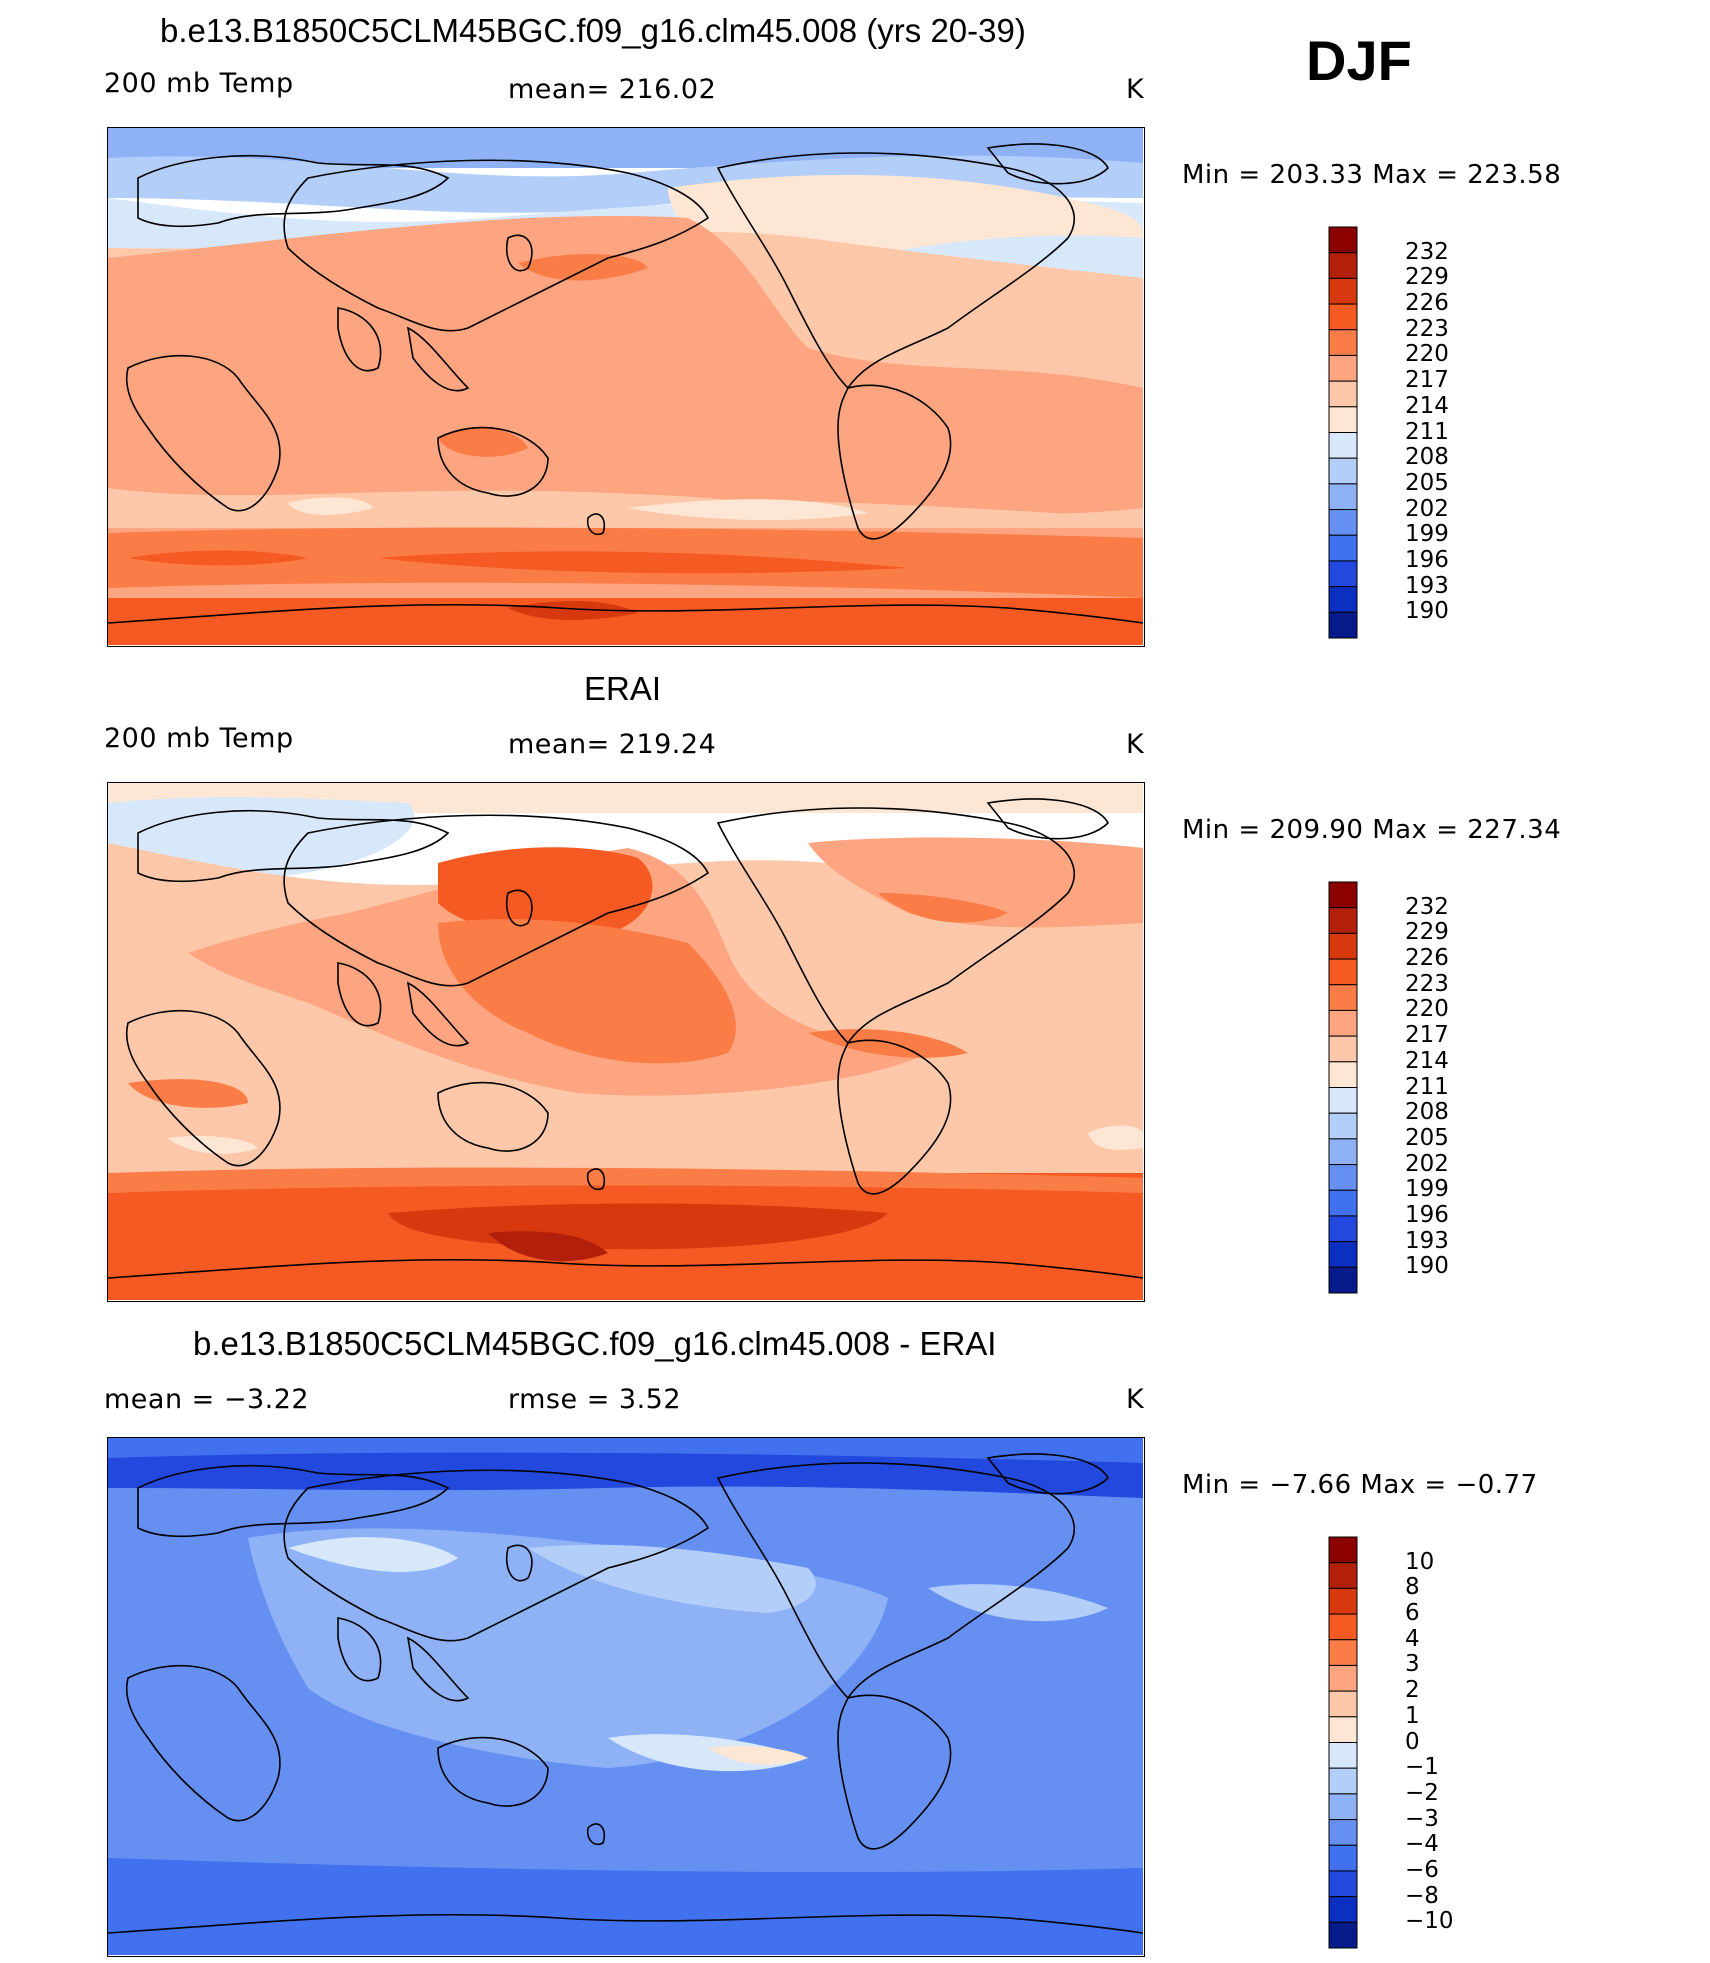 Image resolution: width=1710 pixels, height=1963 pixels. What do you see at coordinates (1412, 1613) in the screenshot?
I see `colorbar-tick-label: 6` at bounding box center [1412, 1613].